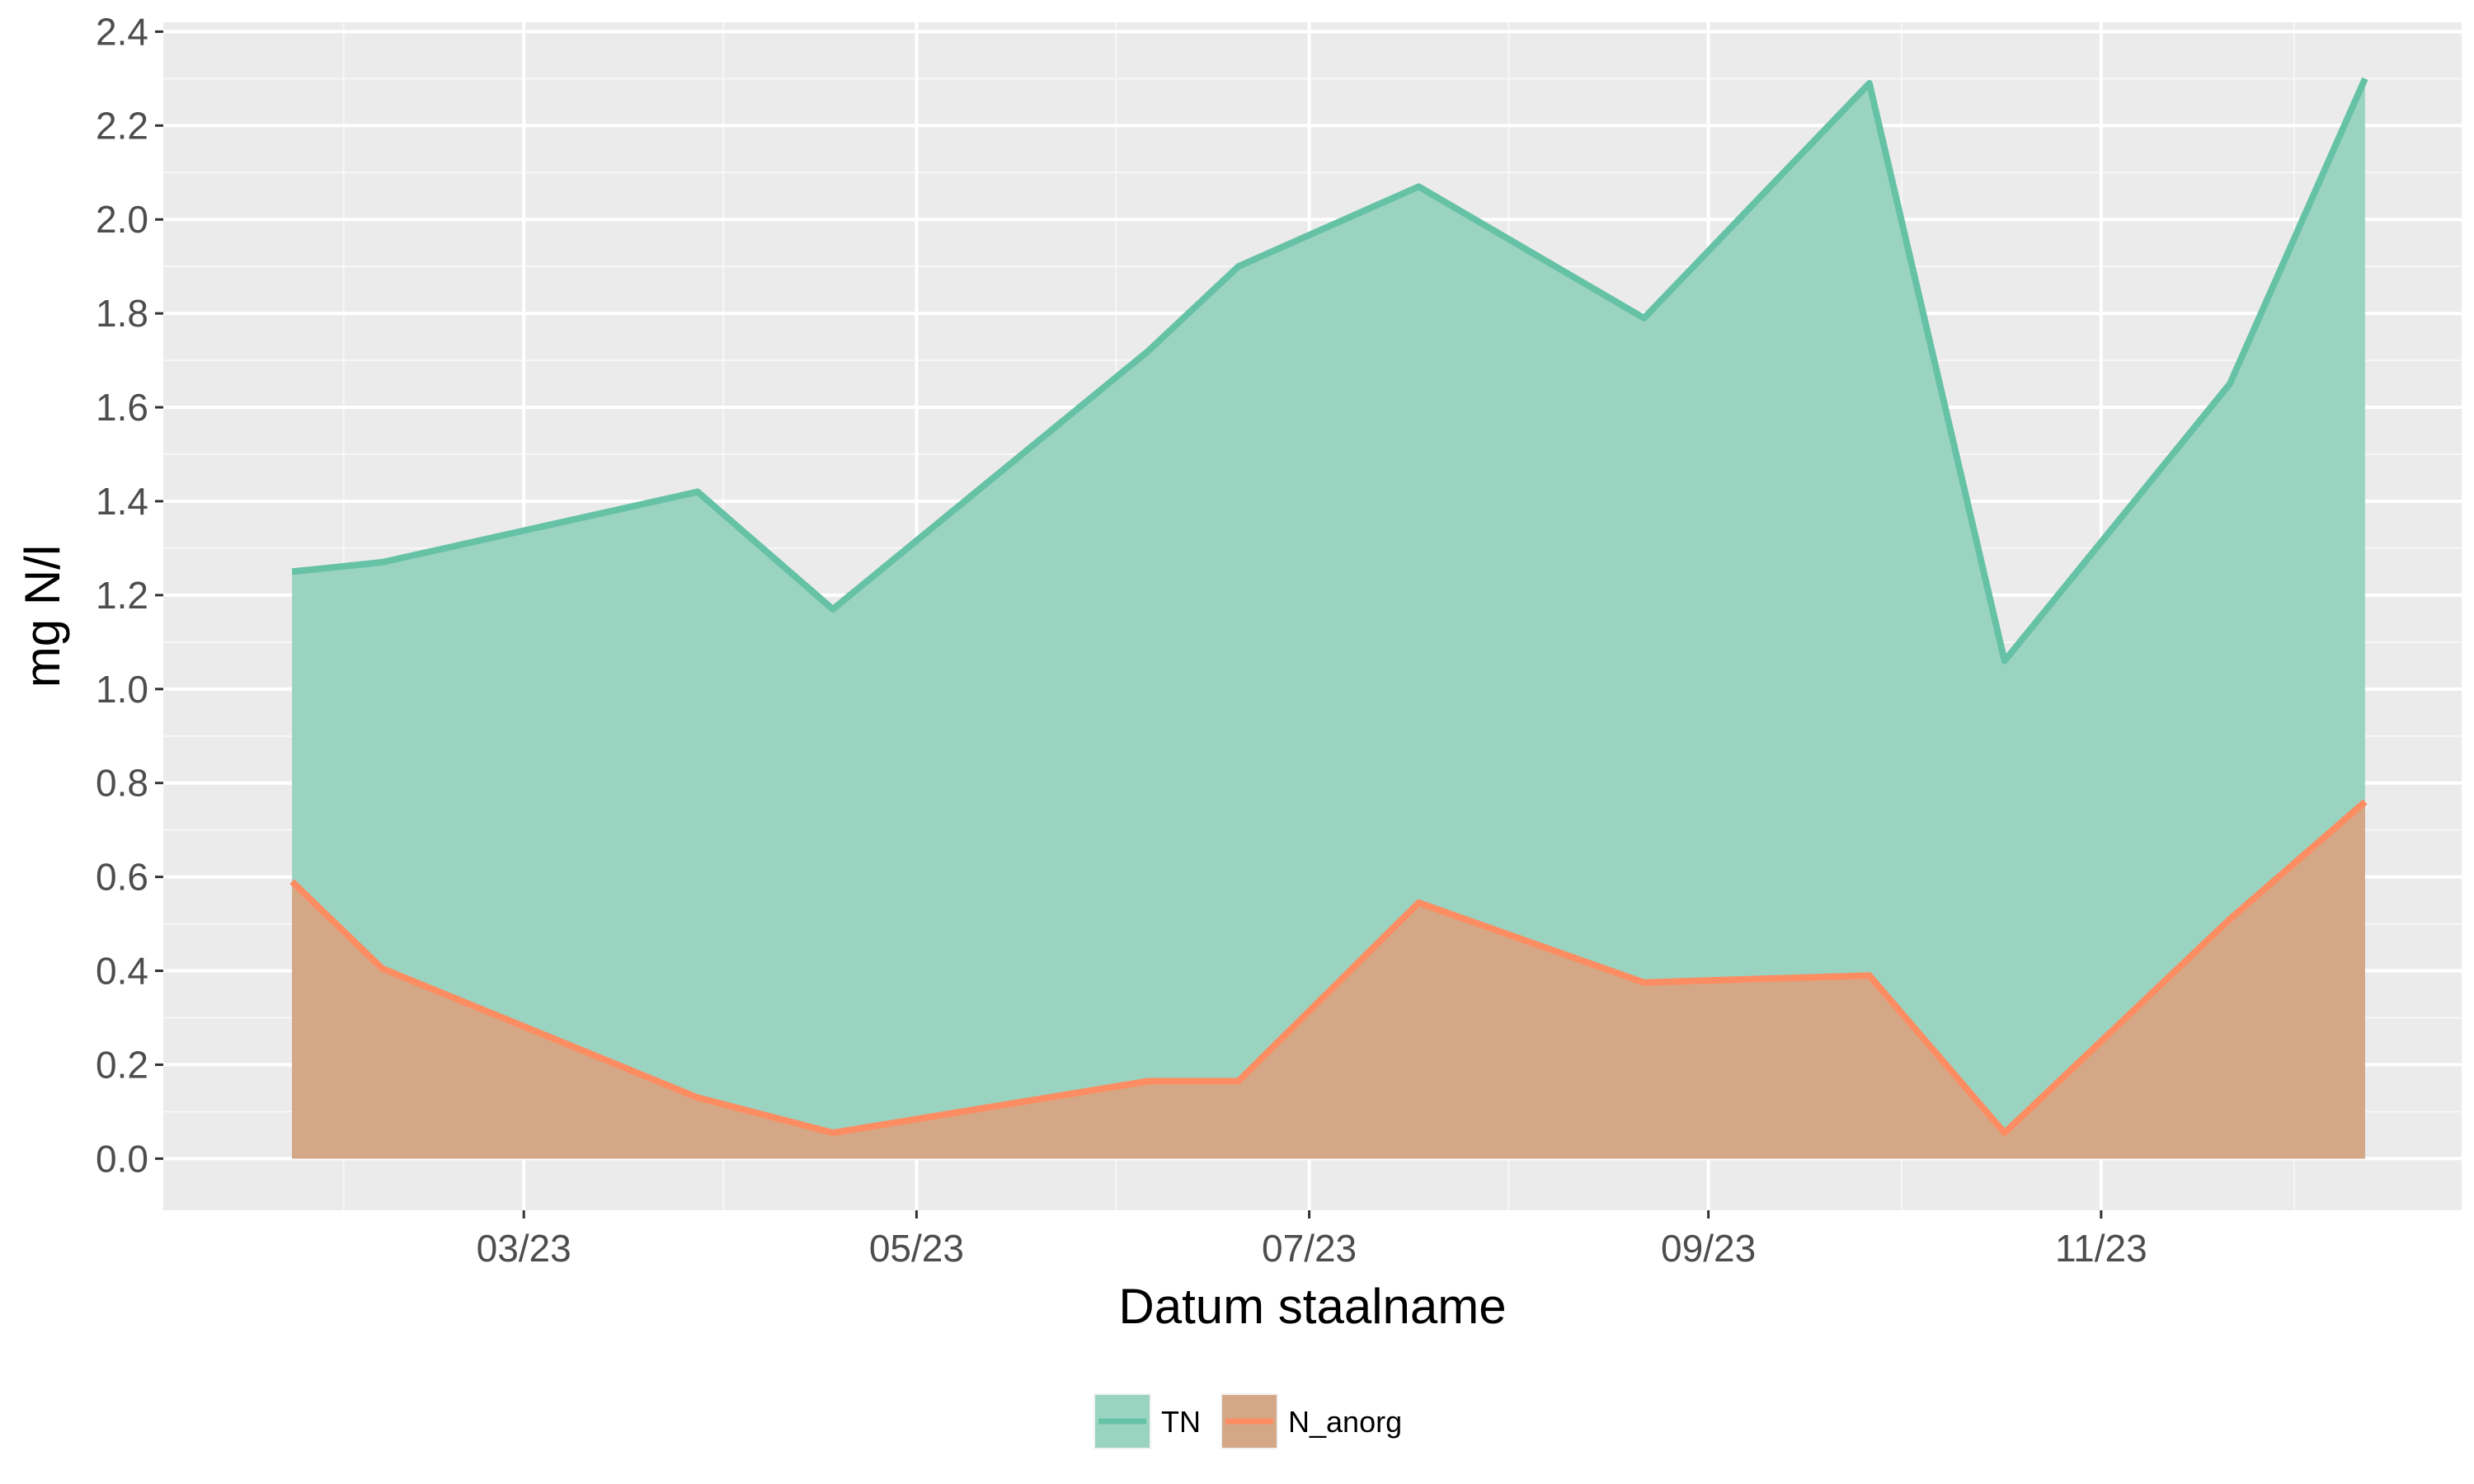  Describe the element at coordinates (122, 971) in the screenshot. I see `y-tick-label: 0.4` at that location.